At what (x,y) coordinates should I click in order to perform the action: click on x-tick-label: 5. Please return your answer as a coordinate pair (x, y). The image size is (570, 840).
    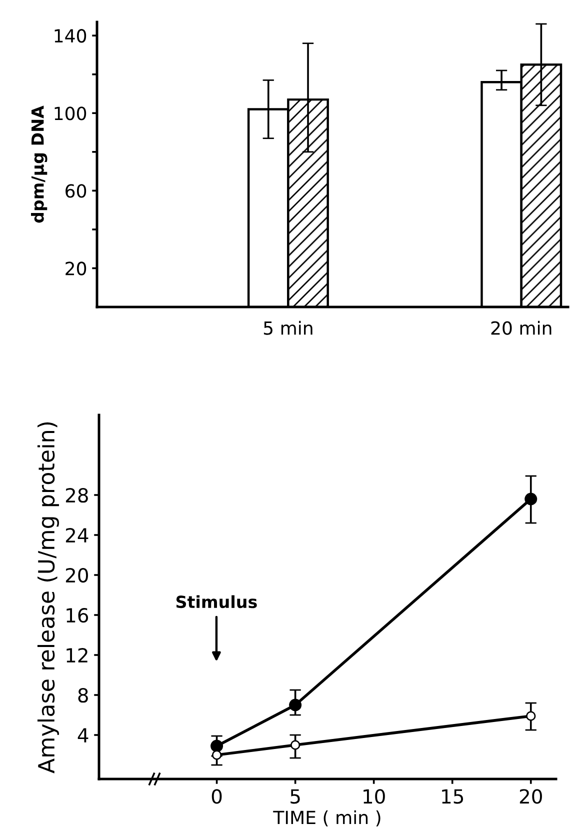
    Looking at the image, I should click on (295, 796).